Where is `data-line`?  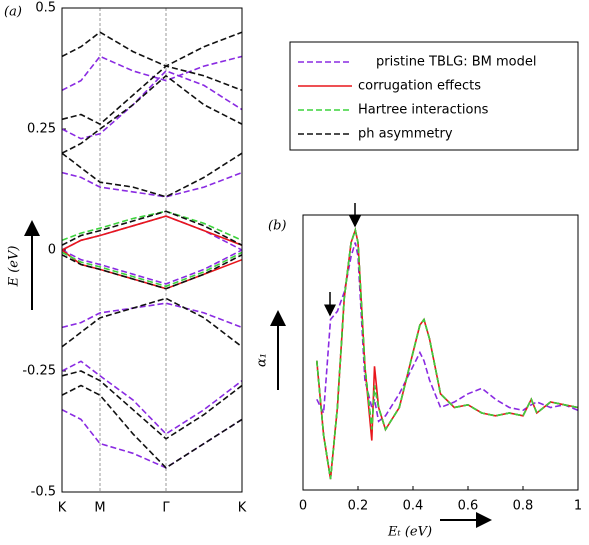
data-line is located at coordinates (447, 332).